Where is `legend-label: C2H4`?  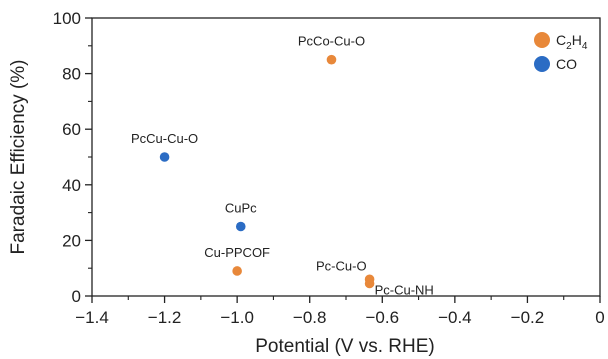 legend-label: C2H4 is located at coordinates (572, 42).